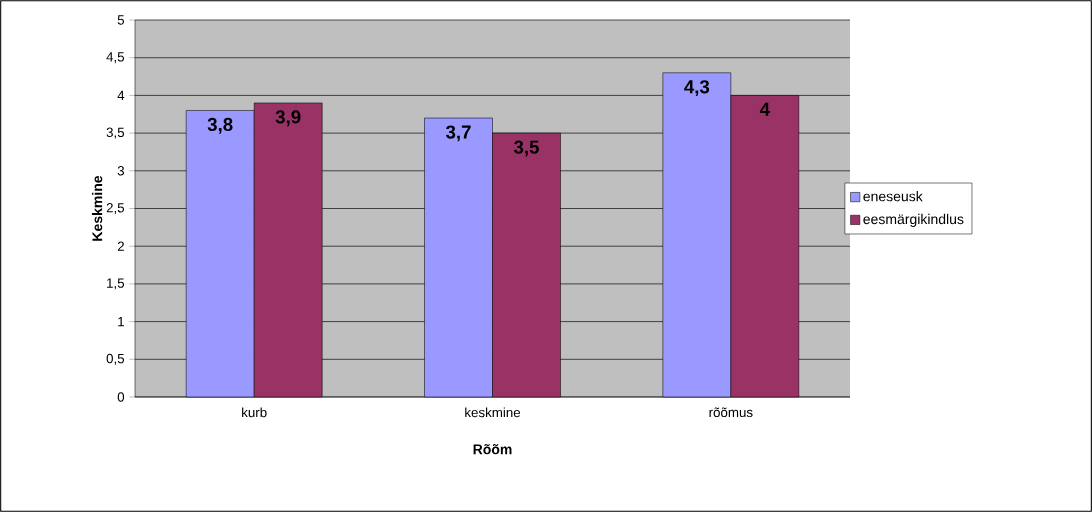  Describe the element at coordinates (913, 220) in the screenshot. I see `legend-label: eesmärgikindlus` at that location.